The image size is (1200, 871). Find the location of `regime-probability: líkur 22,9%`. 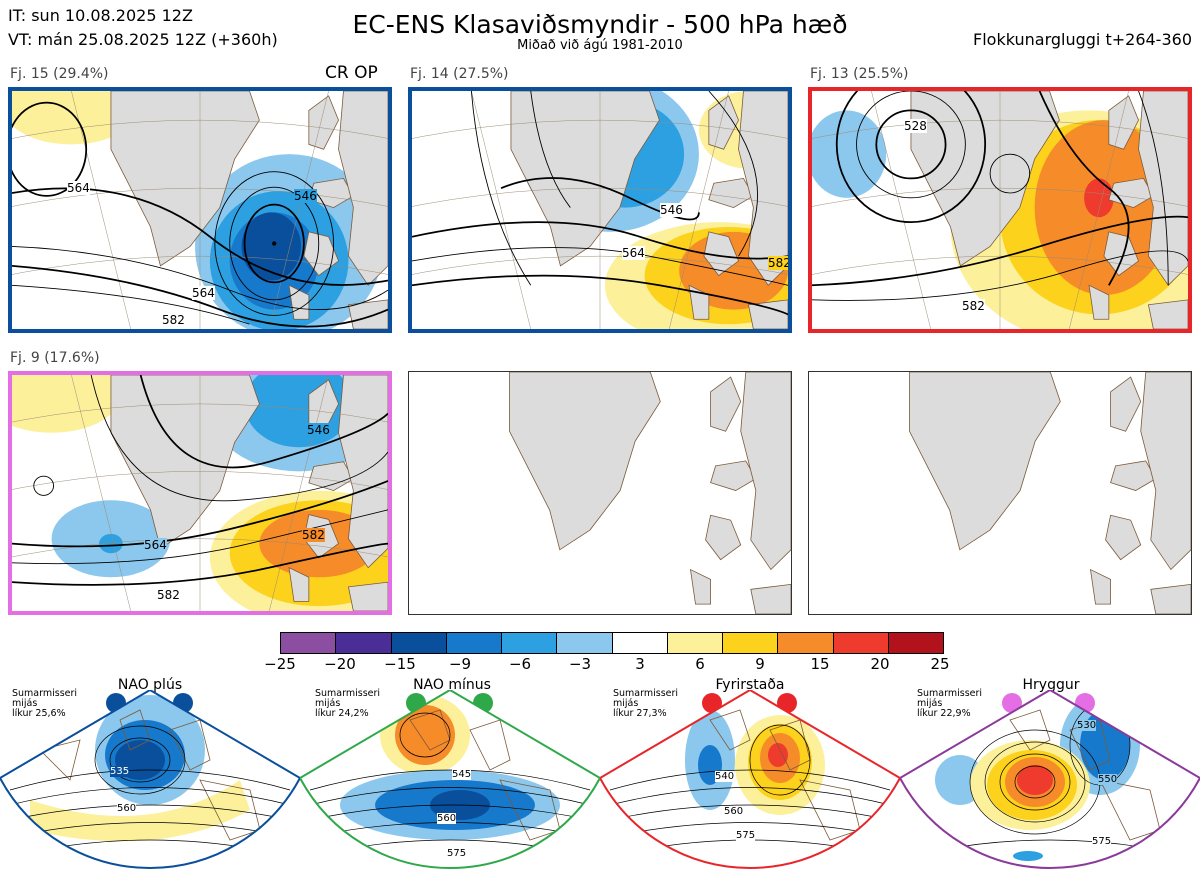

regime-probability: líkur 22,9% is located at coordinates (944, 713).